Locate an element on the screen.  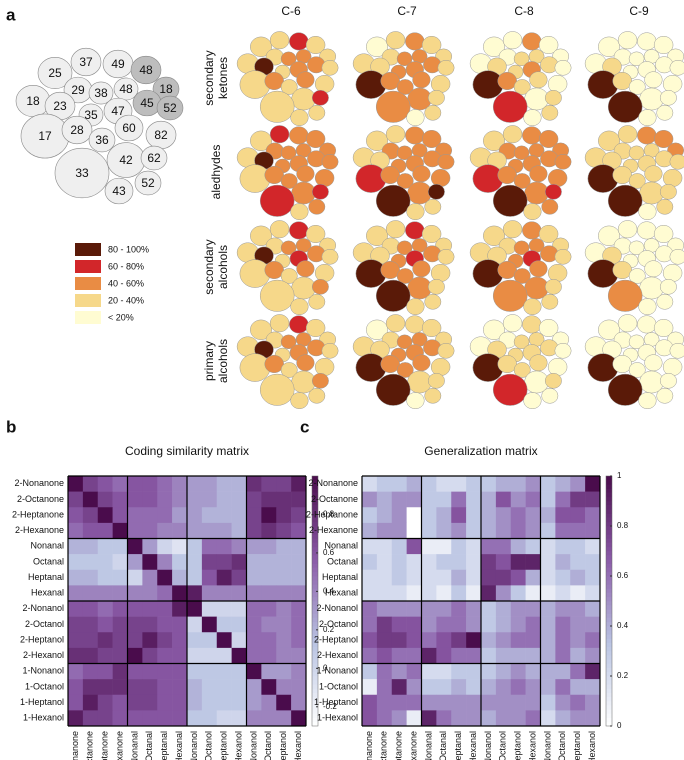
glomerulus-label: 43 is located at coordinates (119, 191).